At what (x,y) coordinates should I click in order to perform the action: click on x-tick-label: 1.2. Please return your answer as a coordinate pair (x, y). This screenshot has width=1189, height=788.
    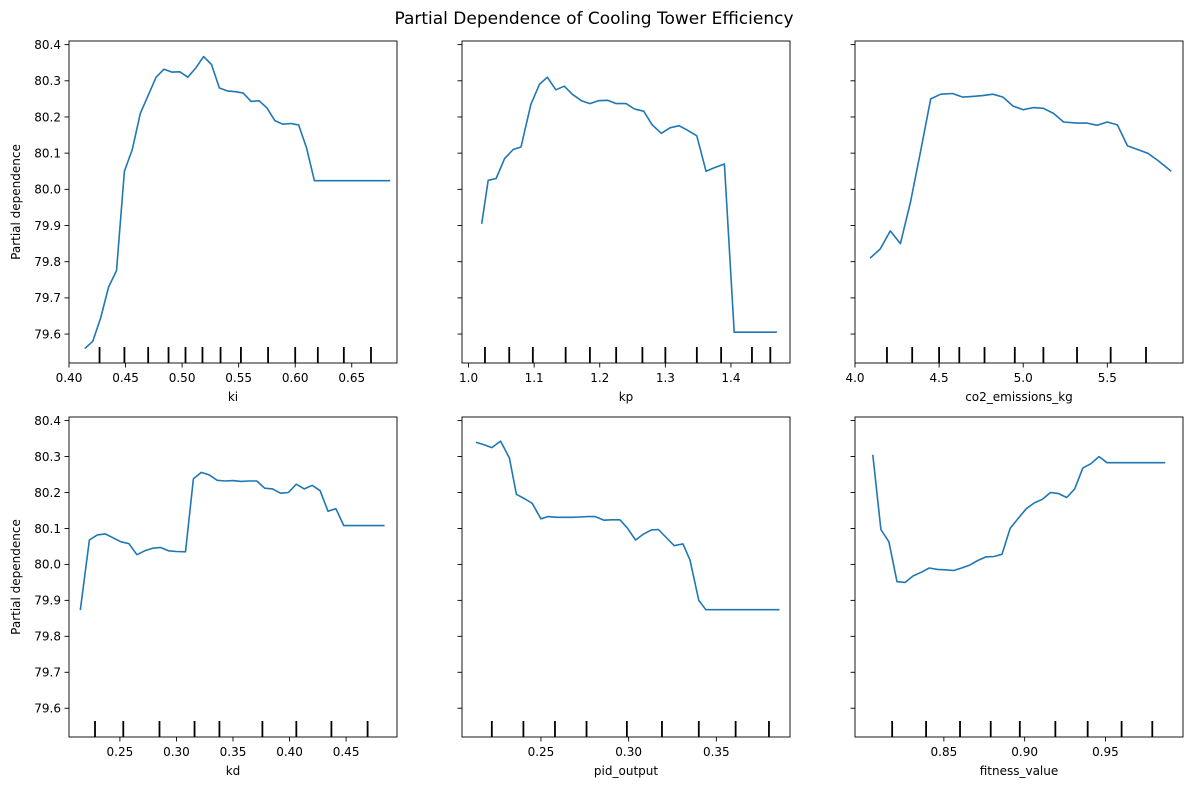
    Looking at the image, I should click on (599, 378).